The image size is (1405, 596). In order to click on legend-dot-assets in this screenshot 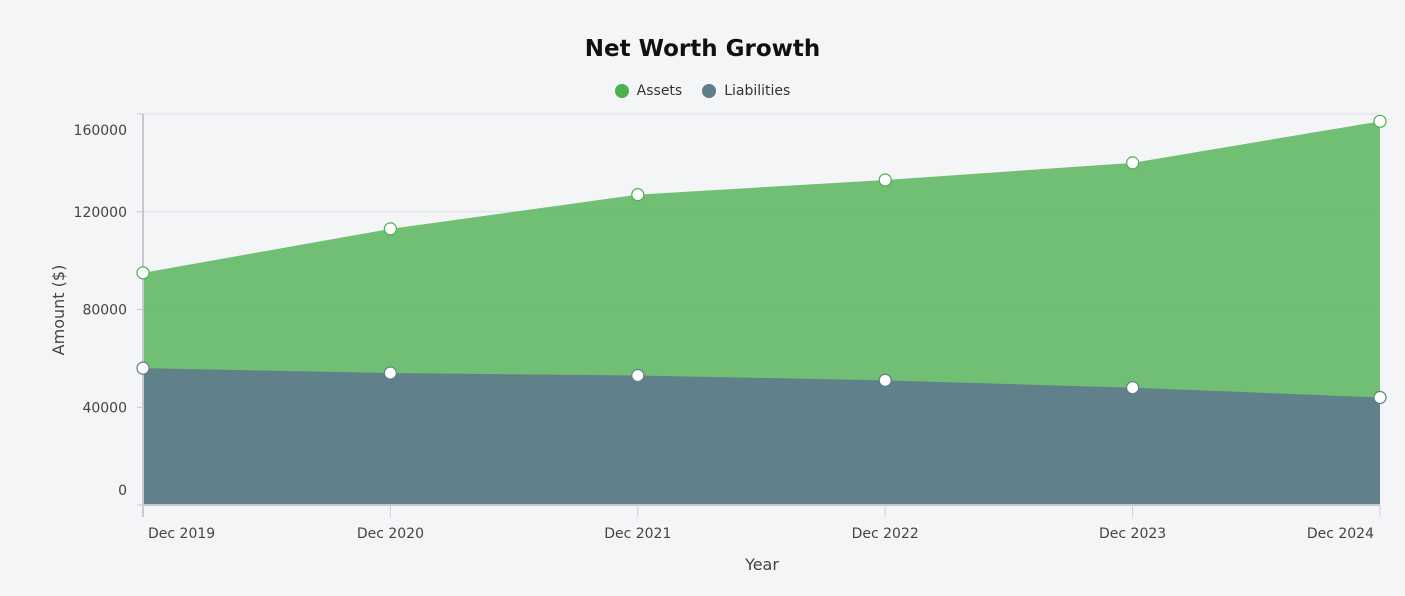, I will do `click(621, 91)`.